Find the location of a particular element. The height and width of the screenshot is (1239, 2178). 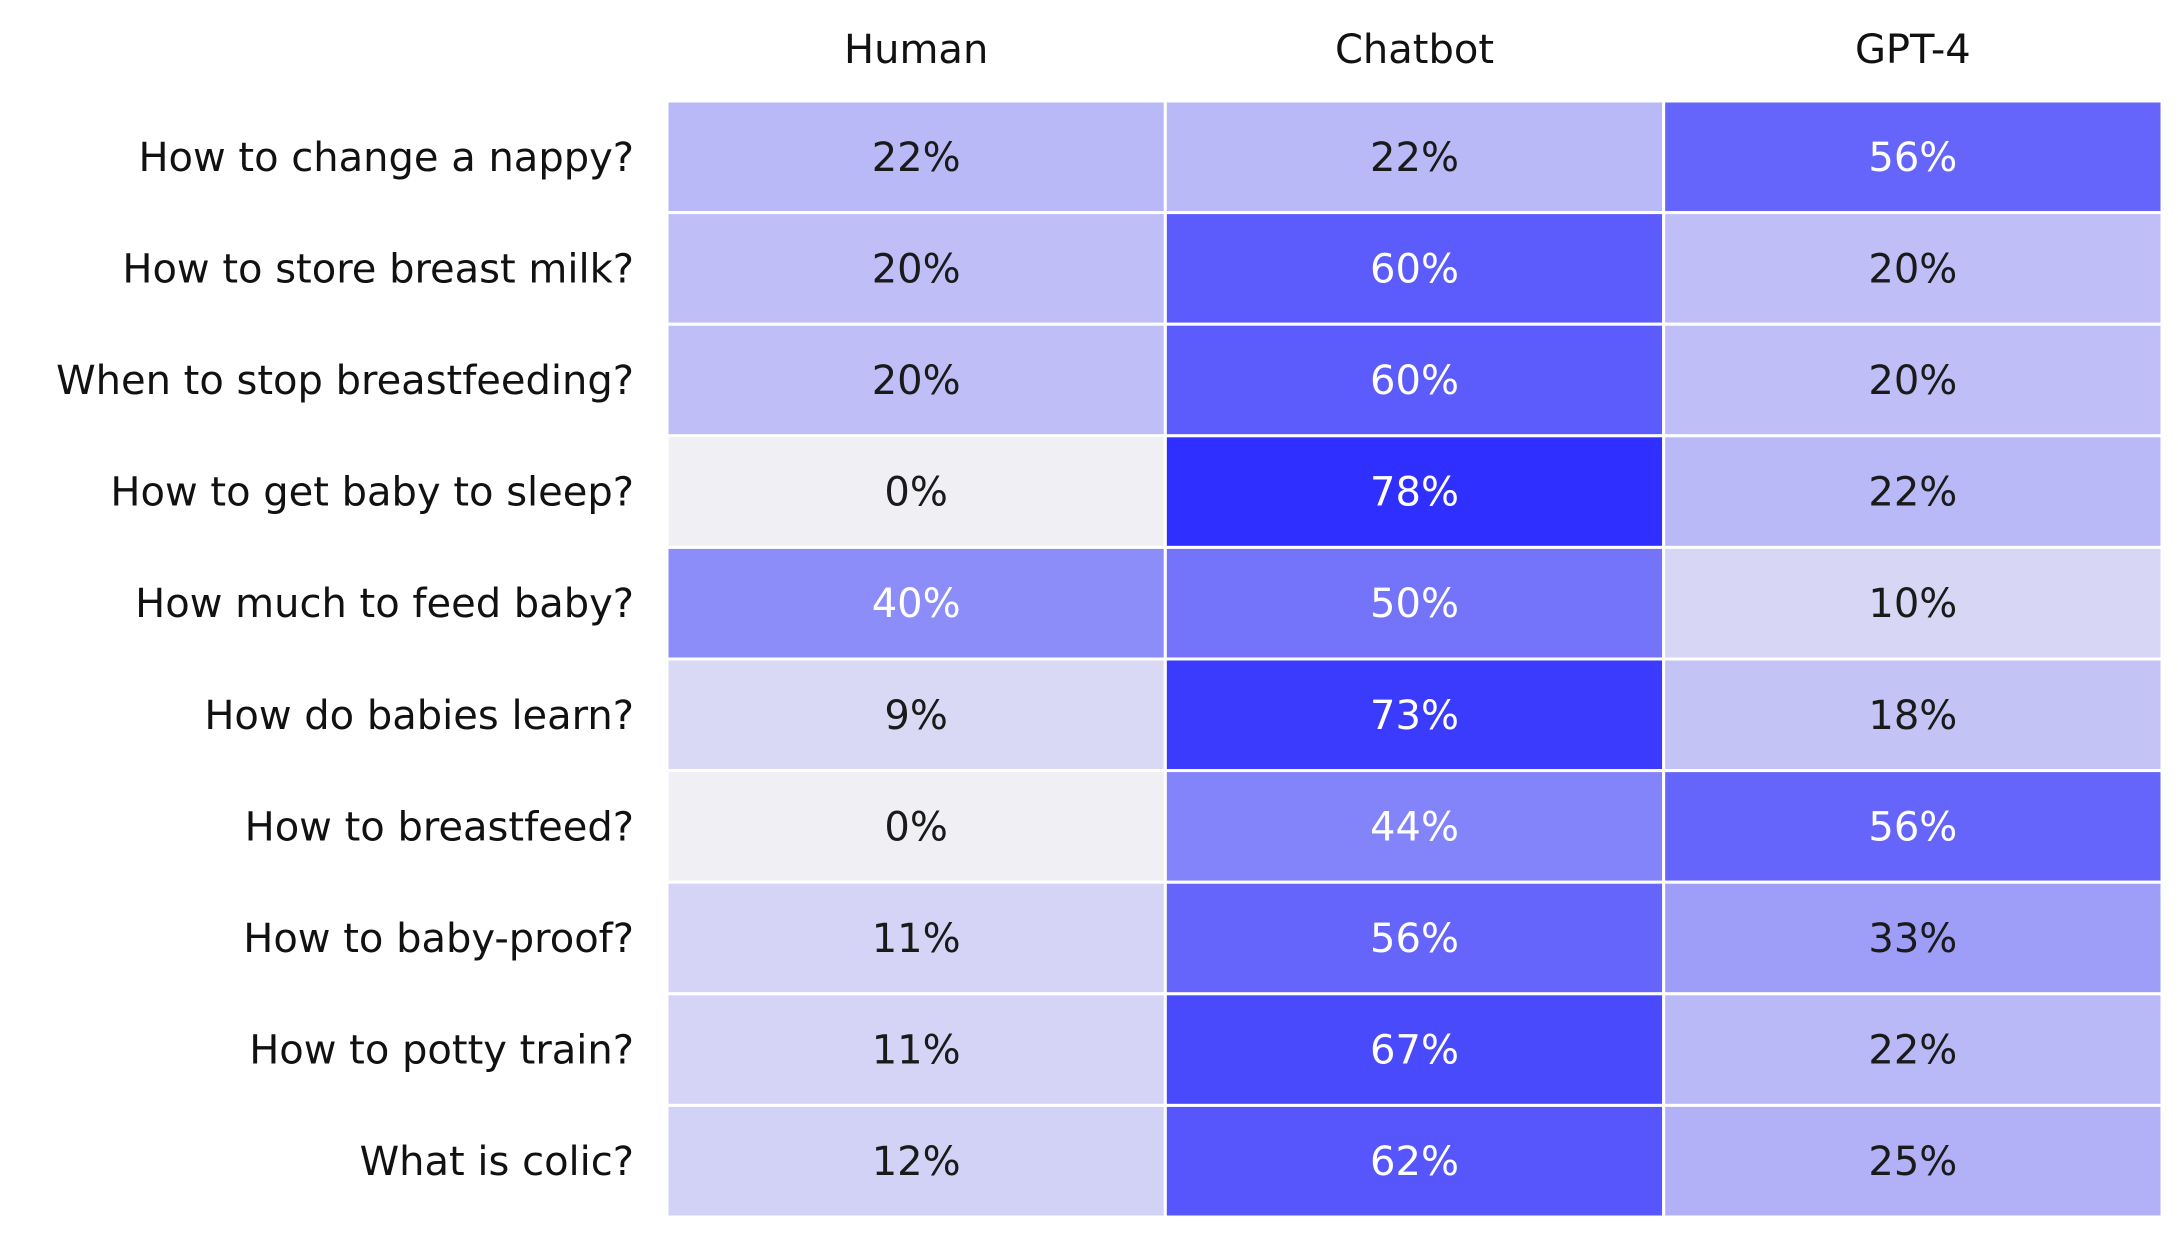

cell-value-label: 18% is located at coordinates (1912, 716).